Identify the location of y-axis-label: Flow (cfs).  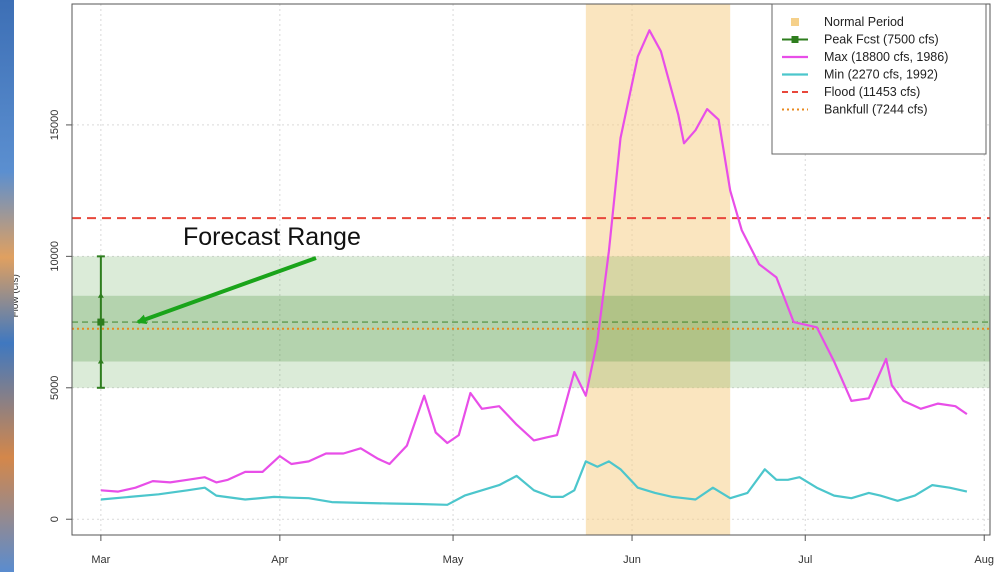
(15, 295).